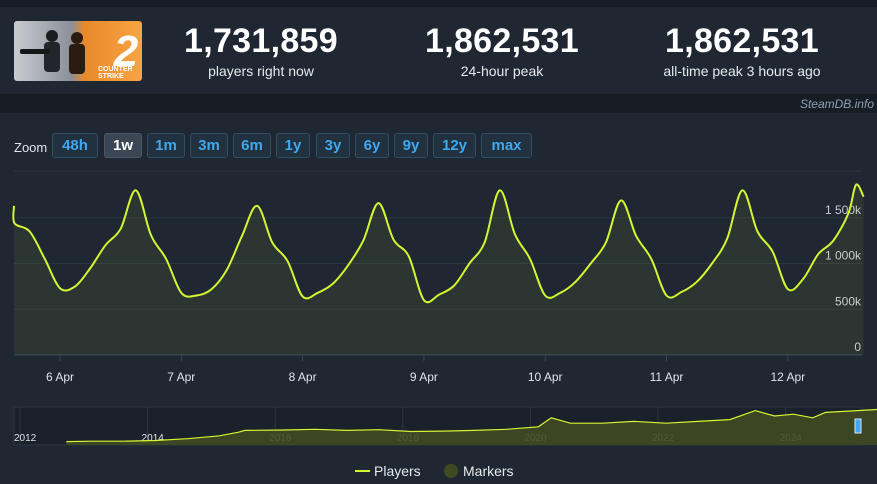 This screenshot has width=877, height=484. What do you see at coordinates (115, 69) in the screenshot?
I see `logo-line1: COUNTER` at bounding box center [115, 69].